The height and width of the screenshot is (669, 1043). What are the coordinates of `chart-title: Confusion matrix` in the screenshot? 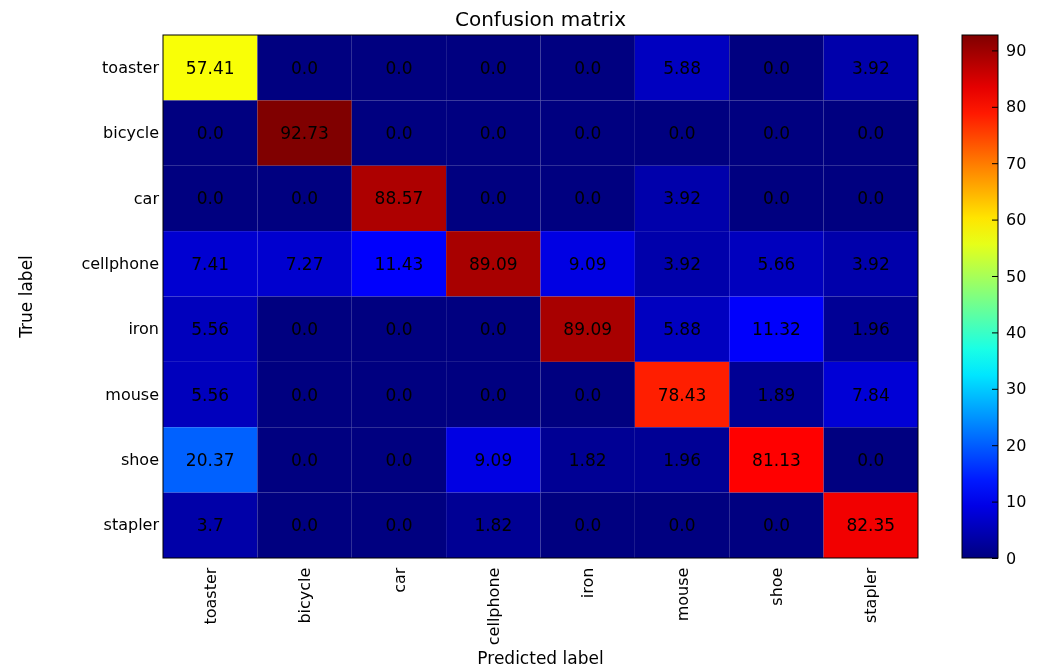 It's located at (540, 19).